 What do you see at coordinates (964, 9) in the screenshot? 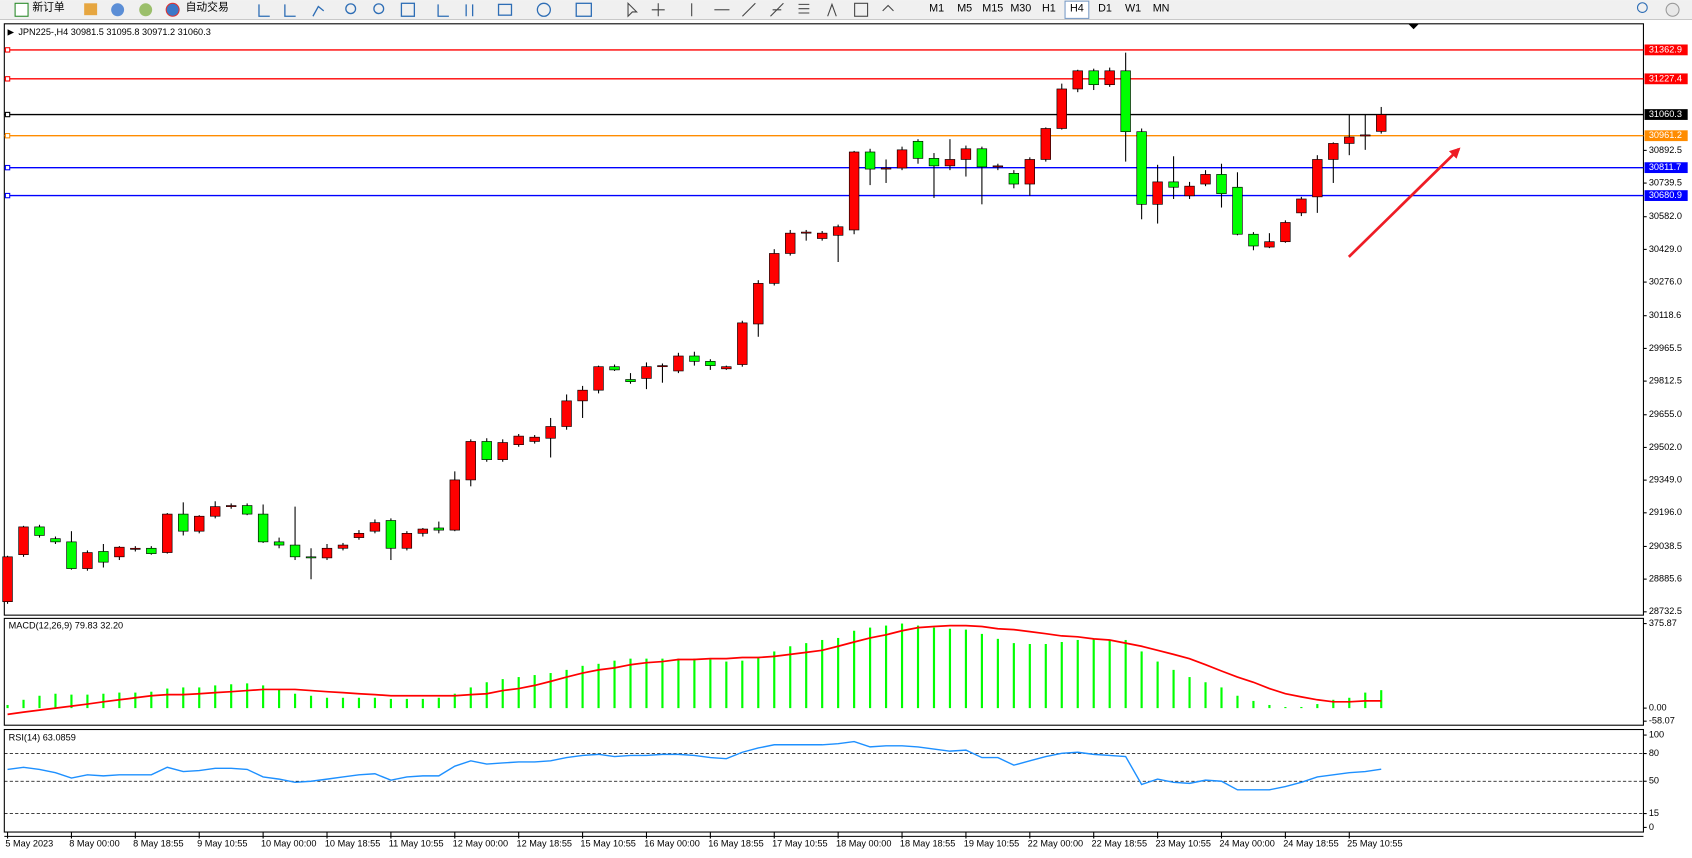
I see `timeframe-button: M5` at bounding box center [964, 9].